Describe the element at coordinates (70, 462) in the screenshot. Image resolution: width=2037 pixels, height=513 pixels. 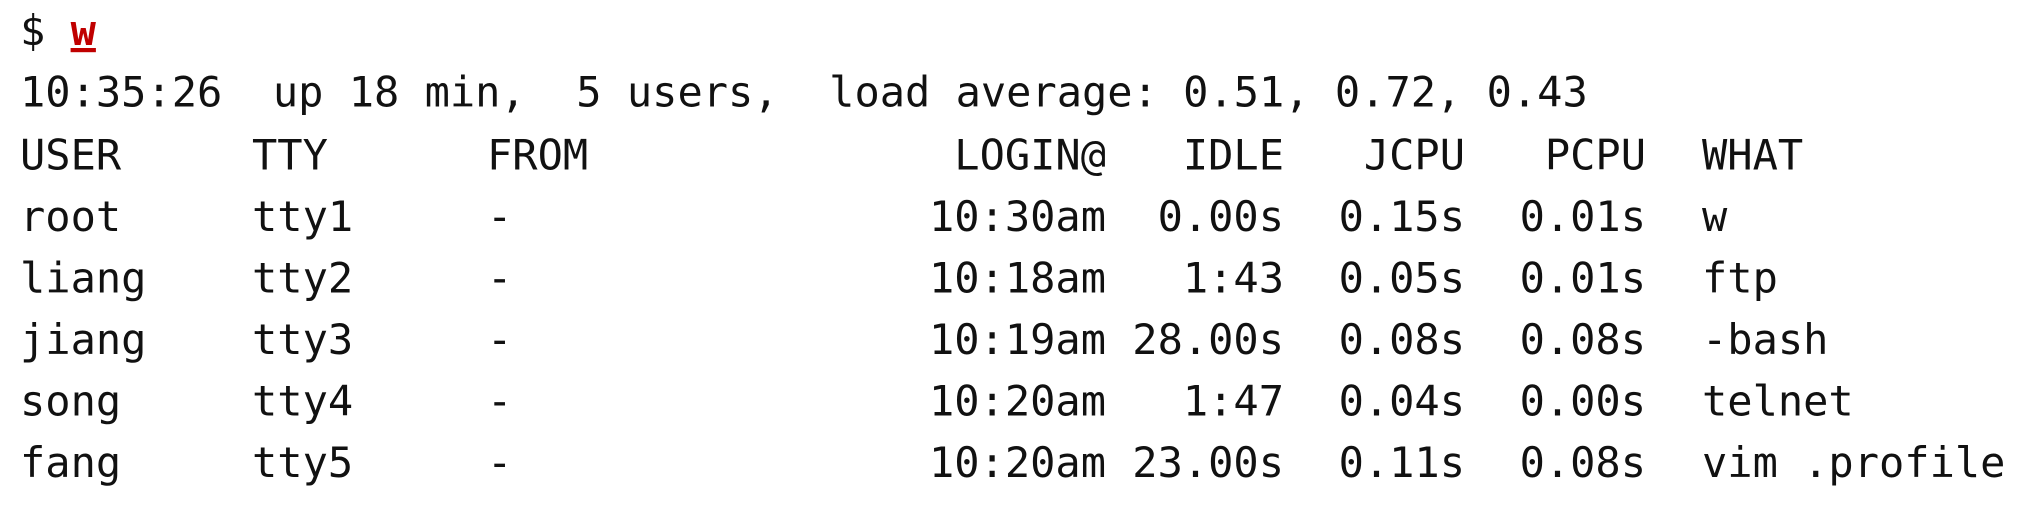
I see `table-cell: fang` at that location.